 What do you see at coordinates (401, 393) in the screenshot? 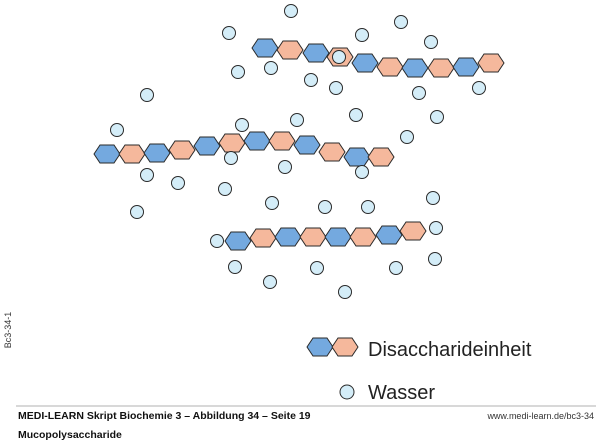
I see `legend-water: Wasser` at bounding box center [401, 393].